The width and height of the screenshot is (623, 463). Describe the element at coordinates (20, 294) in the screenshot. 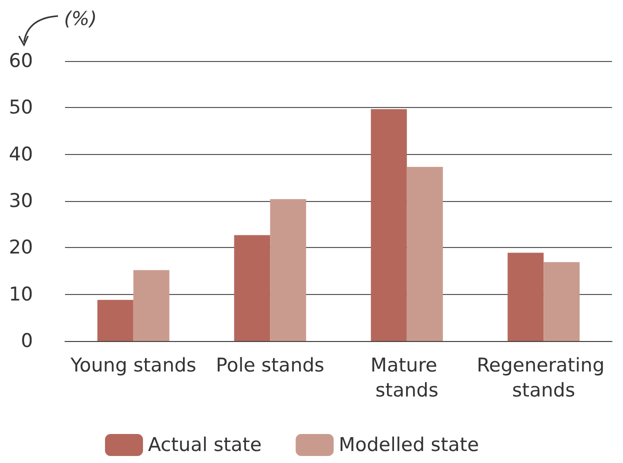

I see `y-tick-label: 10` at that location.